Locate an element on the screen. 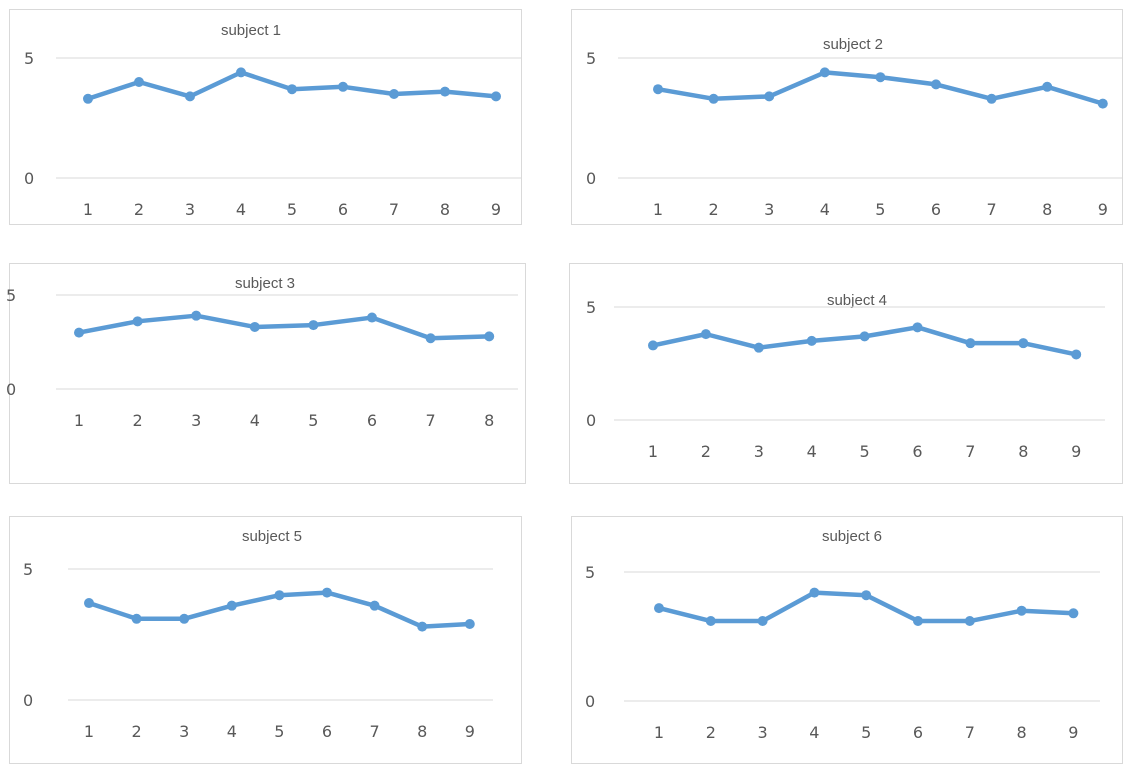 The image size is (1123, 765). chart-title: subject 6 is located at coordinates (852, 536).